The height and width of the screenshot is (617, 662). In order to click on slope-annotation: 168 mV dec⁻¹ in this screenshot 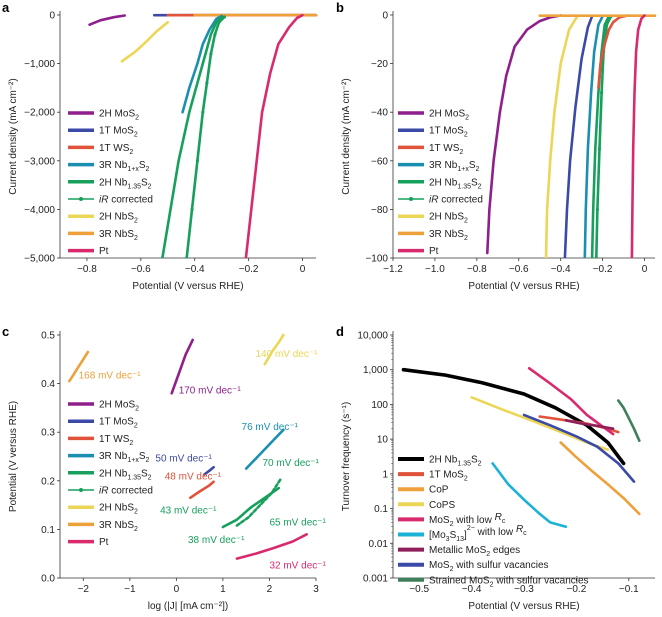, I will do `click(110, 376)`.